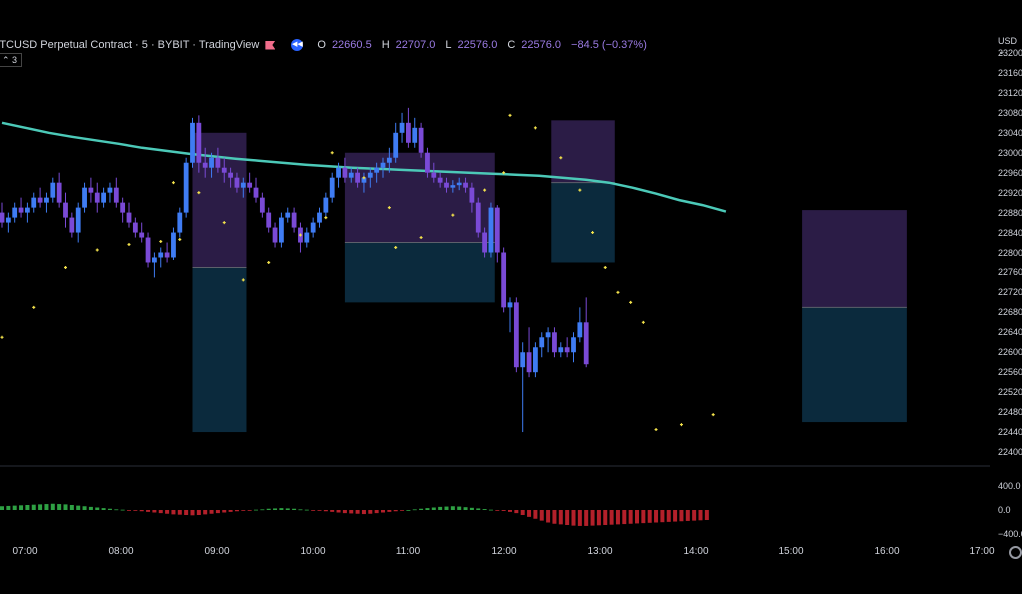 Image resolution: width=1022 pixels, height=594 pixels. What do you see at coordinates (217, 551) in the screenshot?
I see `time-axis-label: 09:00` at bounding box center [217, 551].